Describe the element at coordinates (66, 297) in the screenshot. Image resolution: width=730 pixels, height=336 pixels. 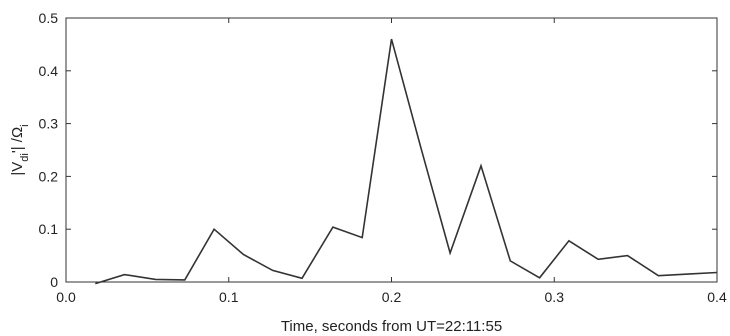
I see `x-tick-label: 0.0` at that location.